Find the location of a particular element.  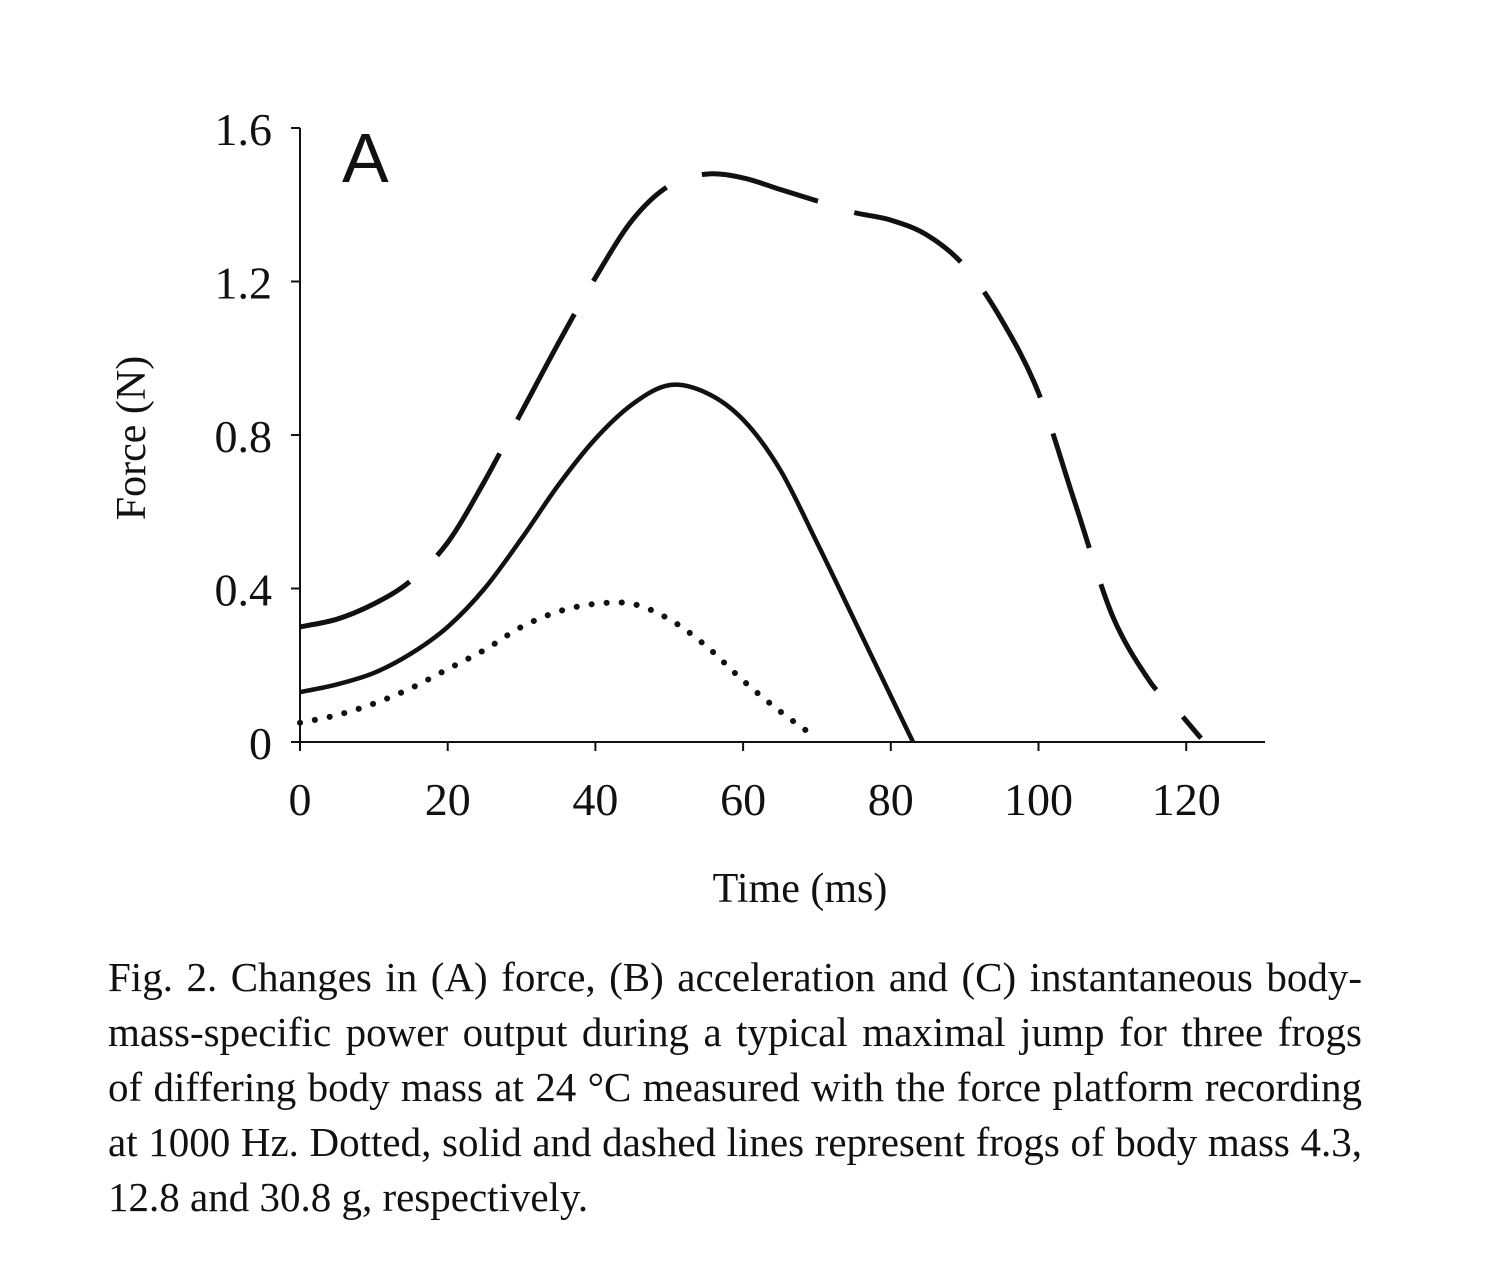

series-line-solid is located at coordinates (607, 562).